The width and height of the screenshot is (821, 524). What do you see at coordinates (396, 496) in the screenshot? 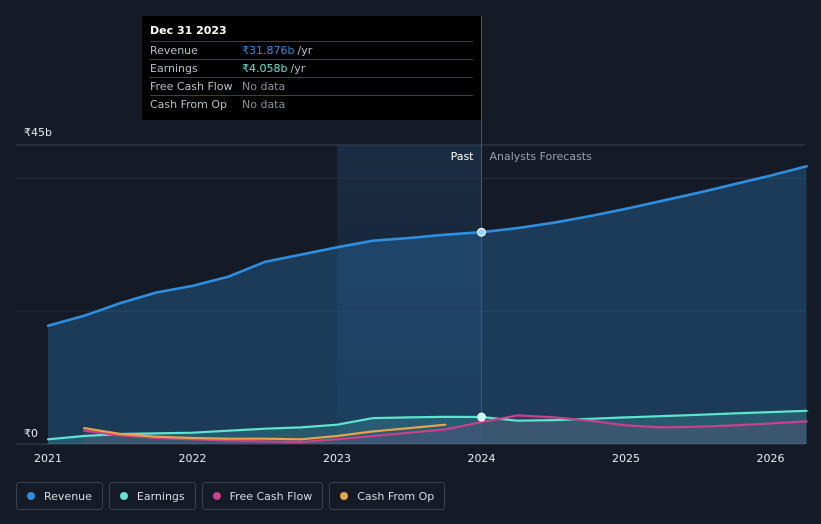
I see `legend-label: Cash From Op` at bounding box center [396, 496].